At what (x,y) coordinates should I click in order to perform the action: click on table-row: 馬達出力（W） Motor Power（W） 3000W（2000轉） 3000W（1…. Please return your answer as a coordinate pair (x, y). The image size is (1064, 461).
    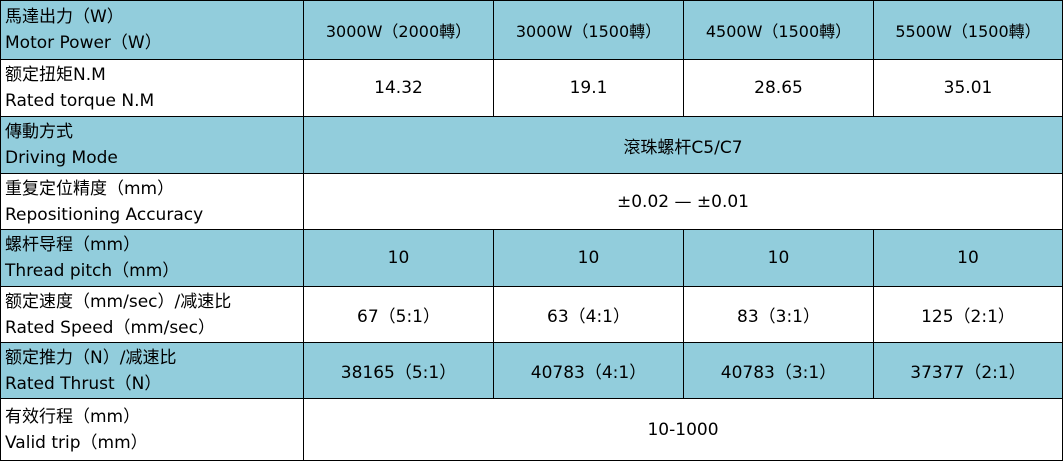
    Looking at the image, I should click on (531, 30).